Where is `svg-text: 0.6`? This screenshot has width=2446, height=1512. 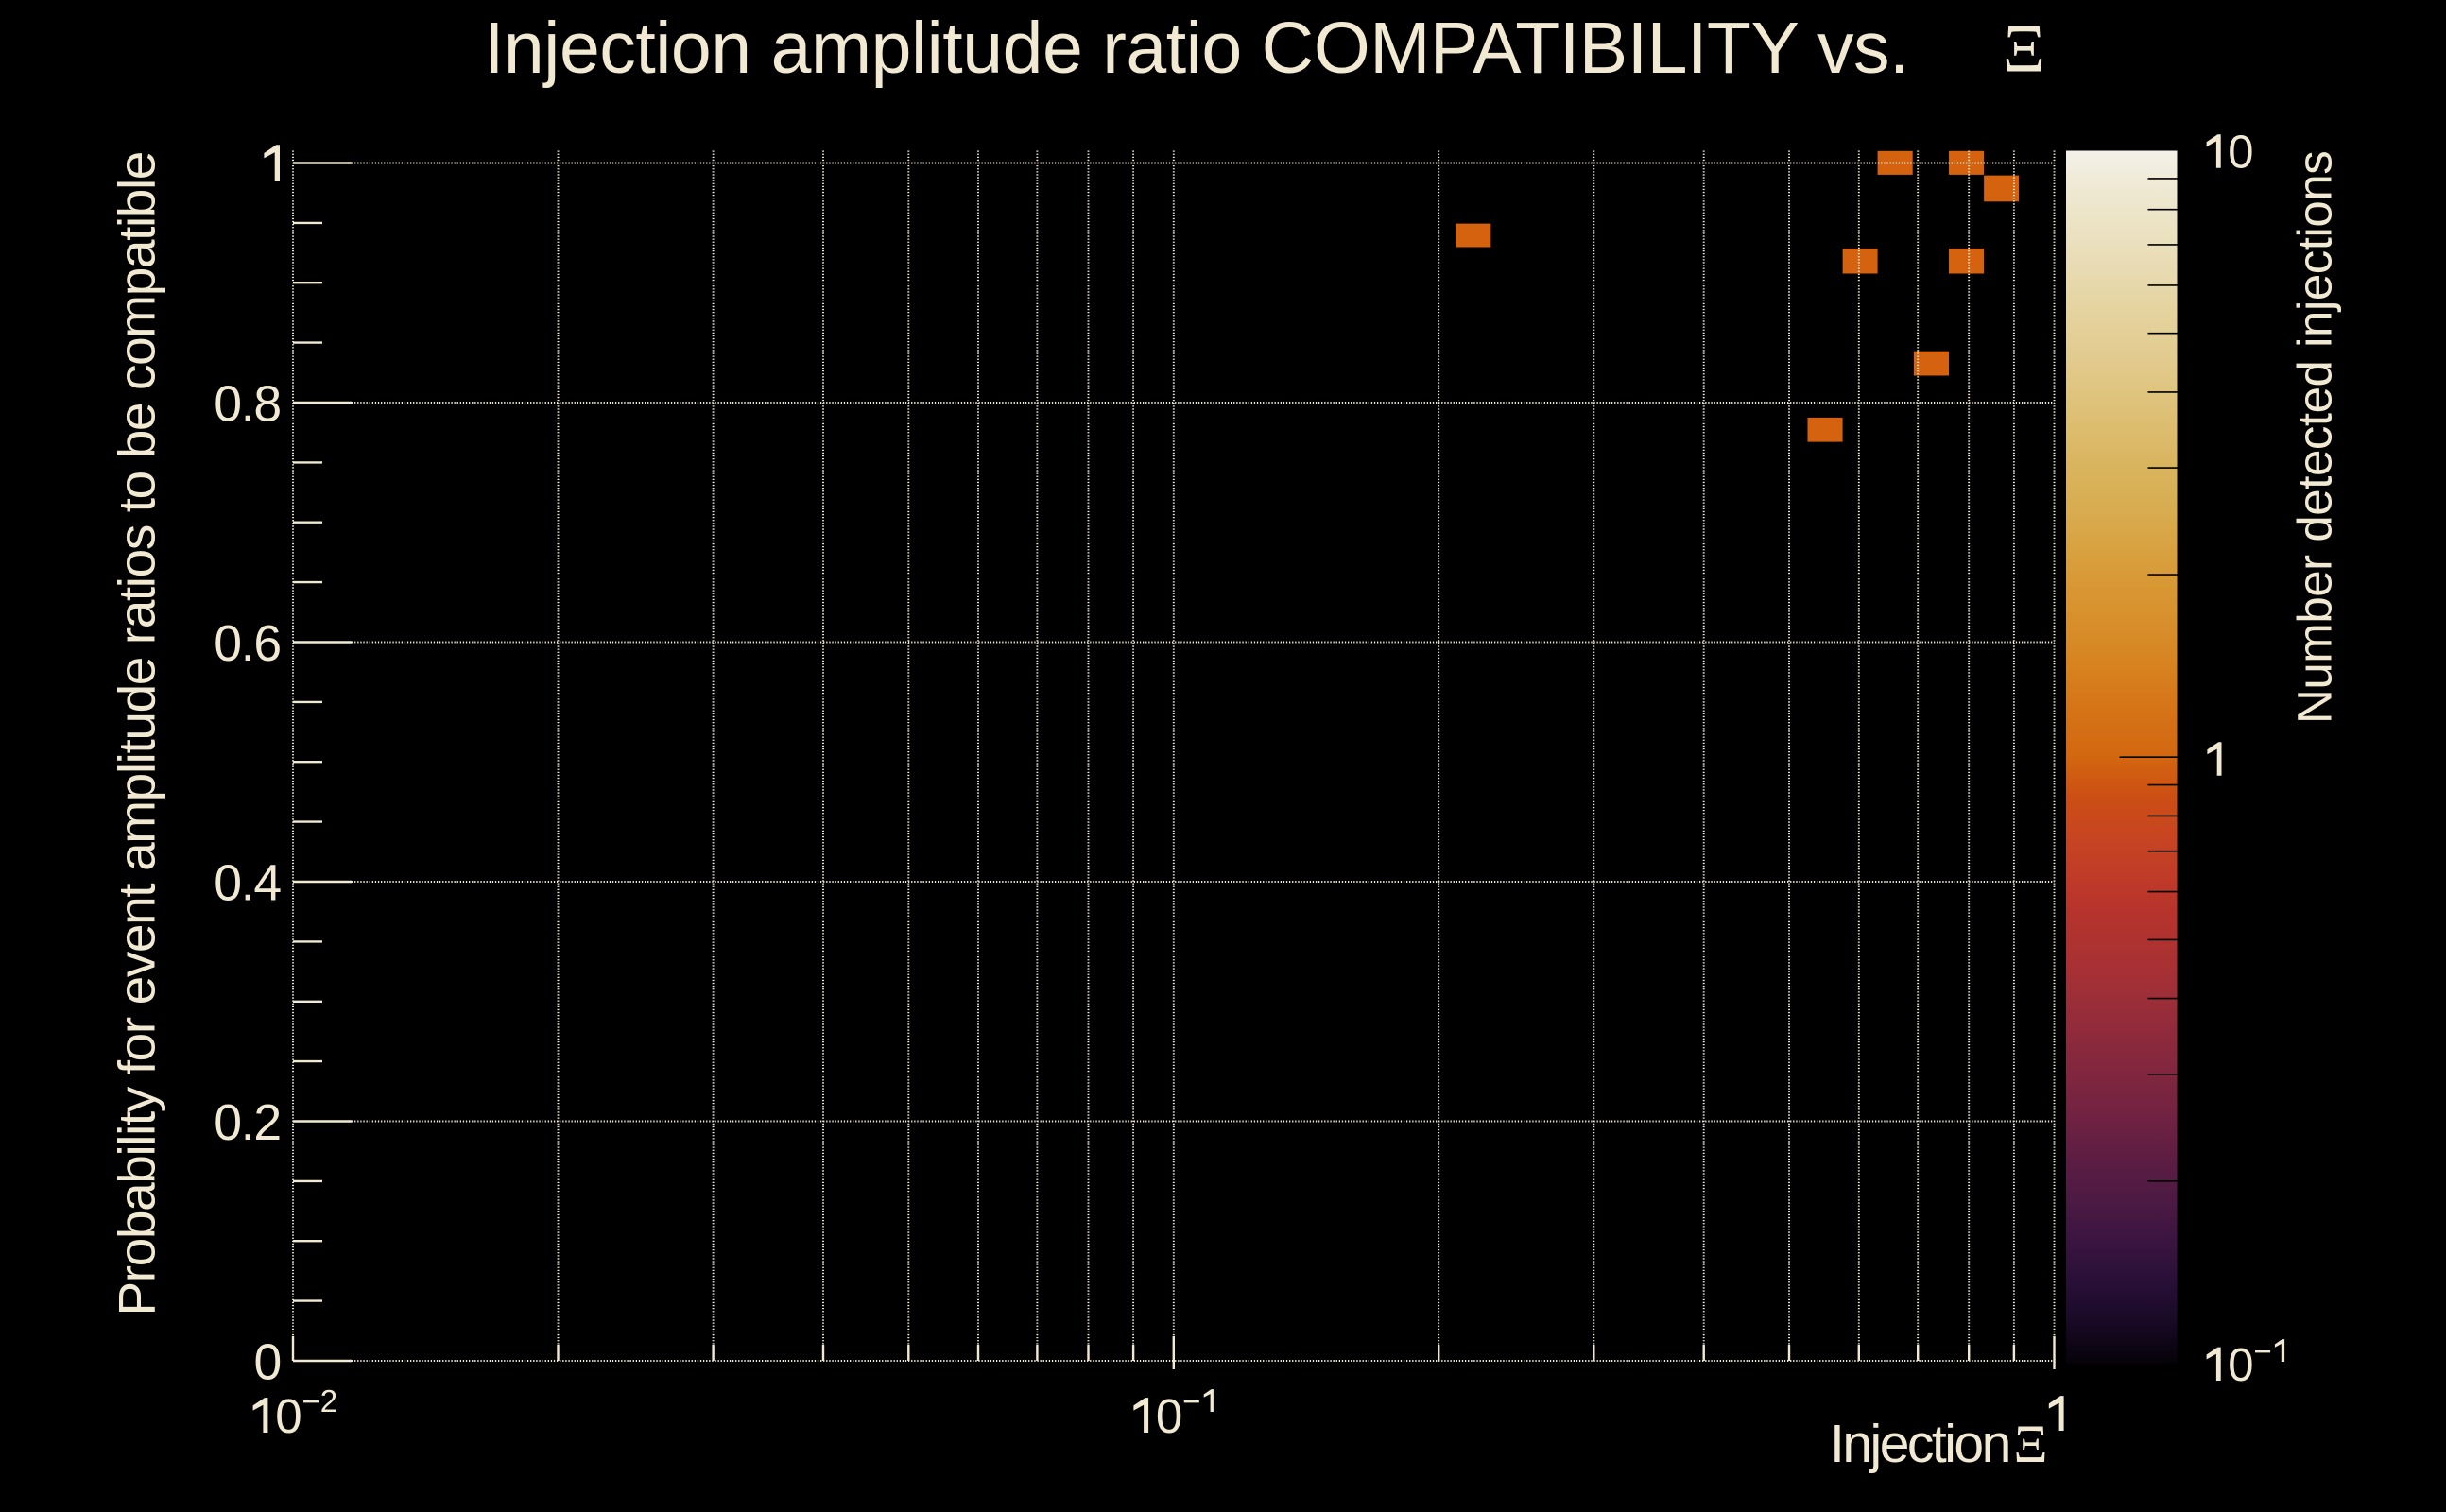 svg-text: 0.6 is located at coordinates (247, 644).